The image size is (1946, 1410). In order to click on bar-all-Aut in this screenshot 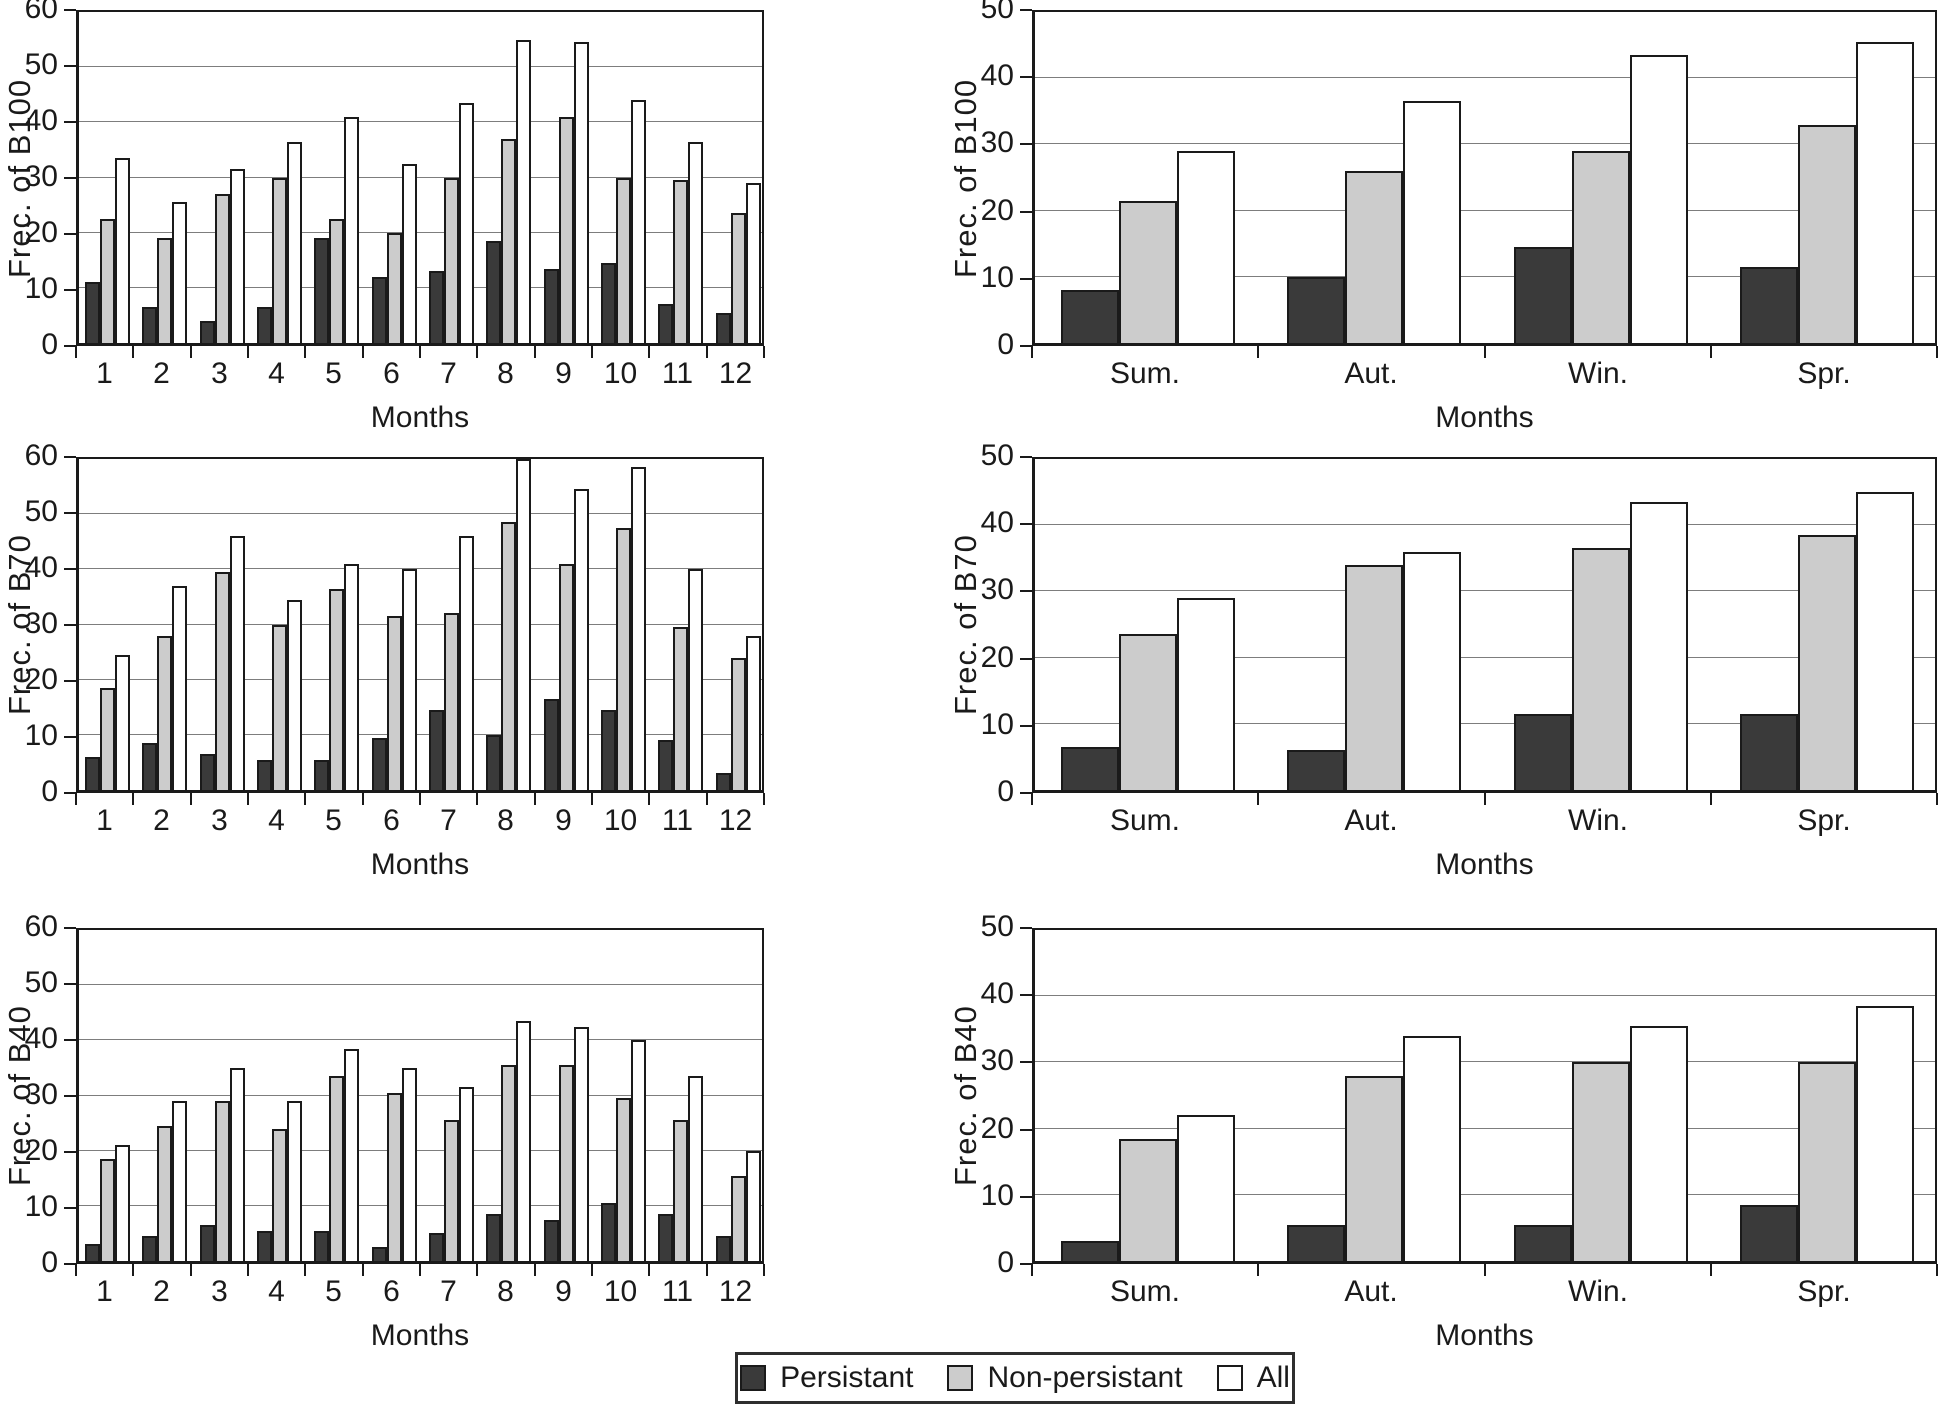, I will do `click(1432, 670)`.